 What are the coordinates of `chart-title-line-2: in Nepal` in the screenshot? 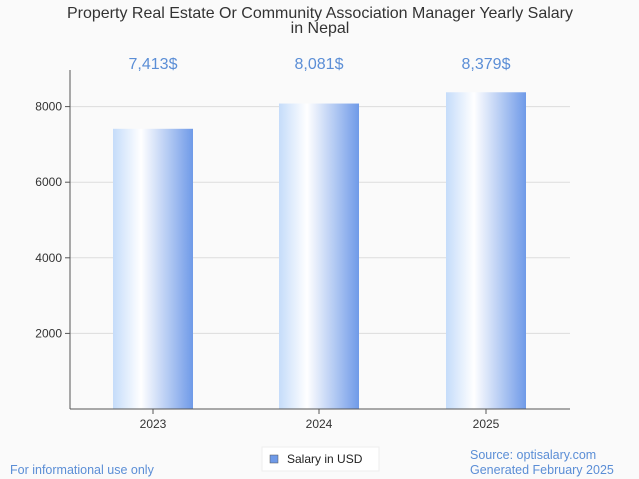 It's located at (320, 28).